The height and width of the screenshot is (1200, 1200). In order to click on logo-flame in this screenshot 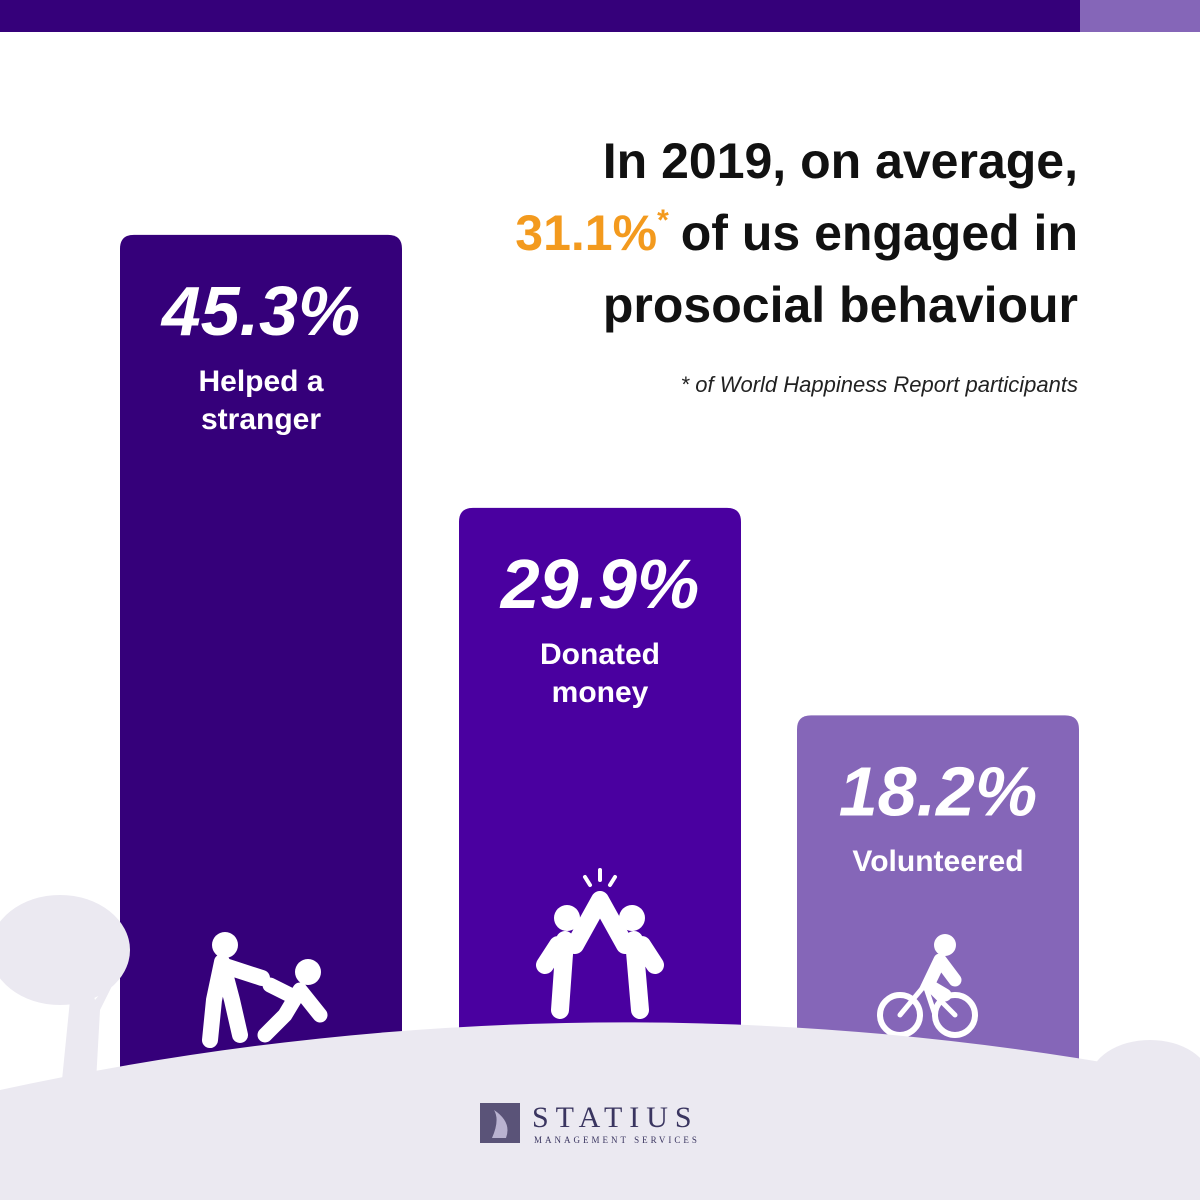, I will do `click(500, 1124)`.